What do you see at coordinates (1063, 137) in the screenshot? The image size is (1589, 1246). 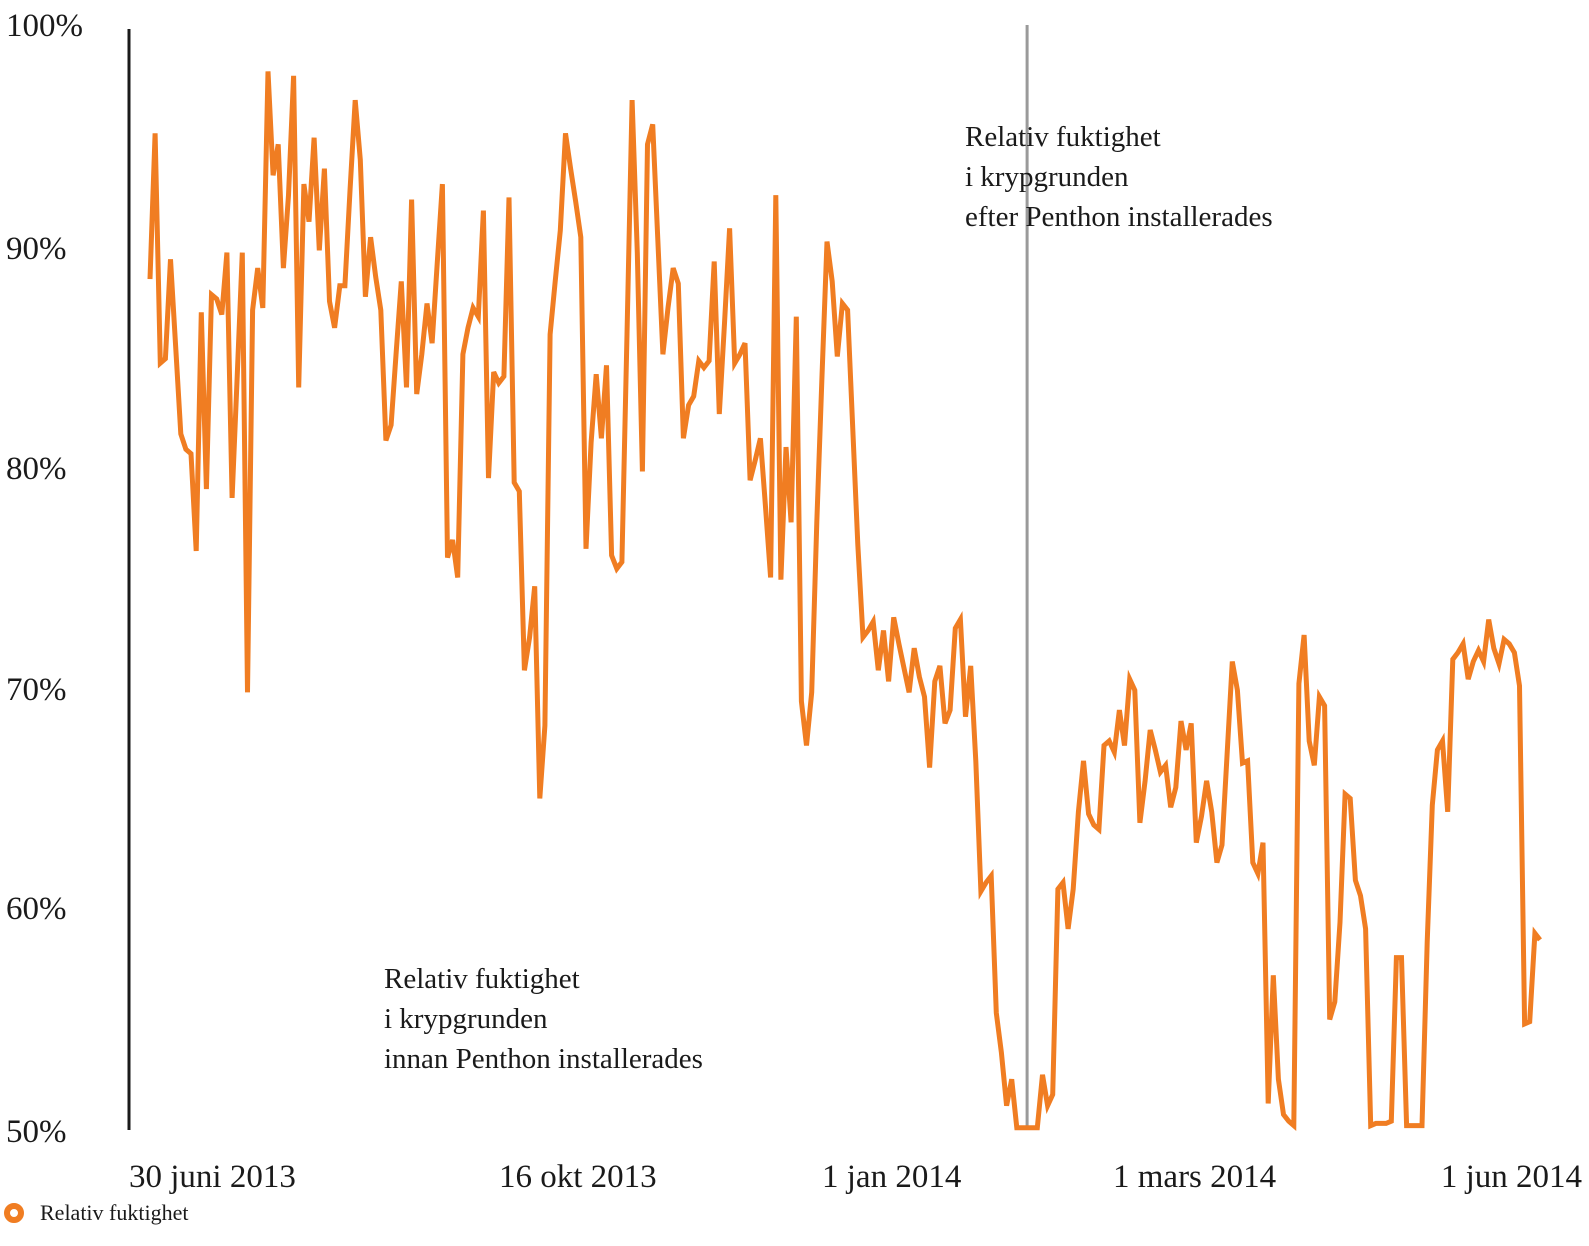 I see `annotation-after-line-1: Relativ fuktighet` at bounding box center [1063, 137].